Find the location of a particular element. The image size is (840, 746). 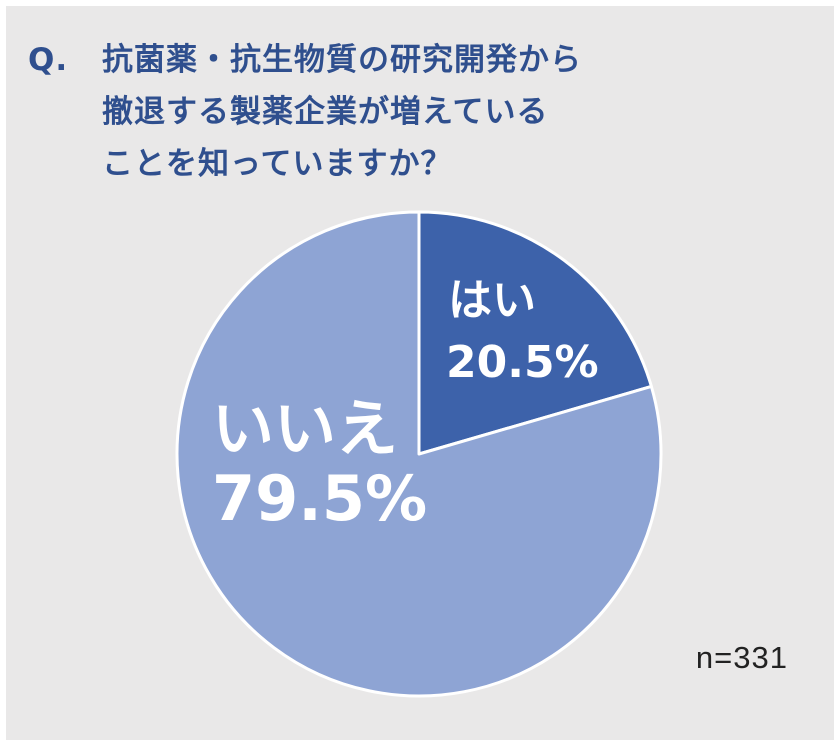

slice-label-no: いいえ is located at coordinates (305, 428).